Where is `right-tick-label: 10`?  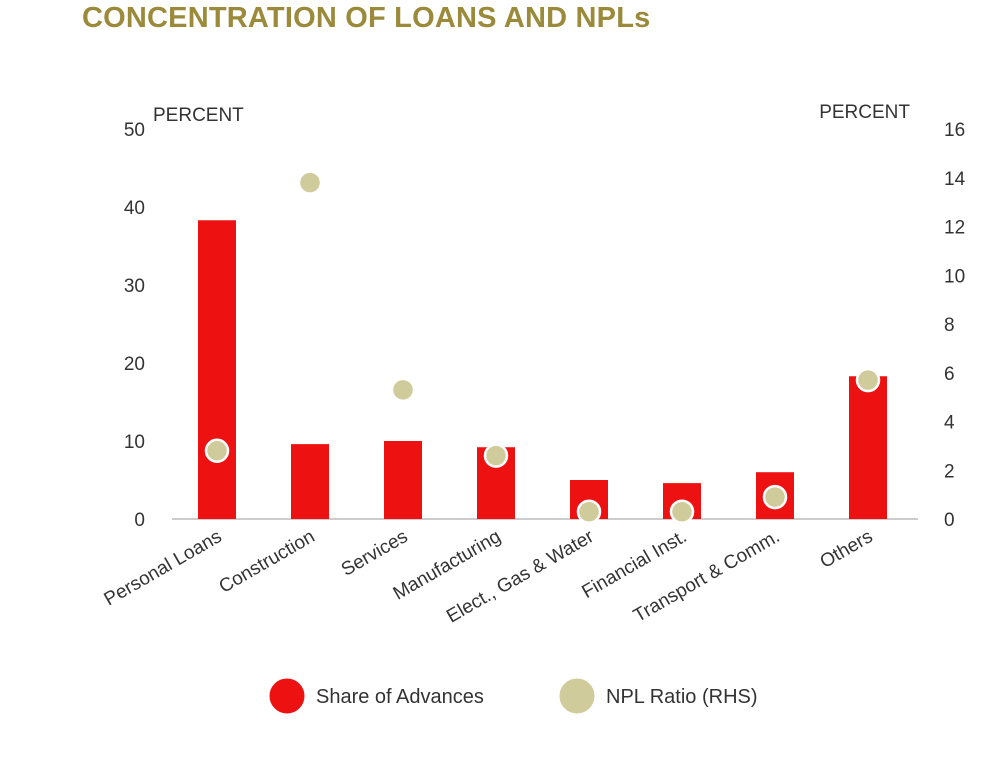 right-tick-label: 10 is located at coordinates (954, 276).